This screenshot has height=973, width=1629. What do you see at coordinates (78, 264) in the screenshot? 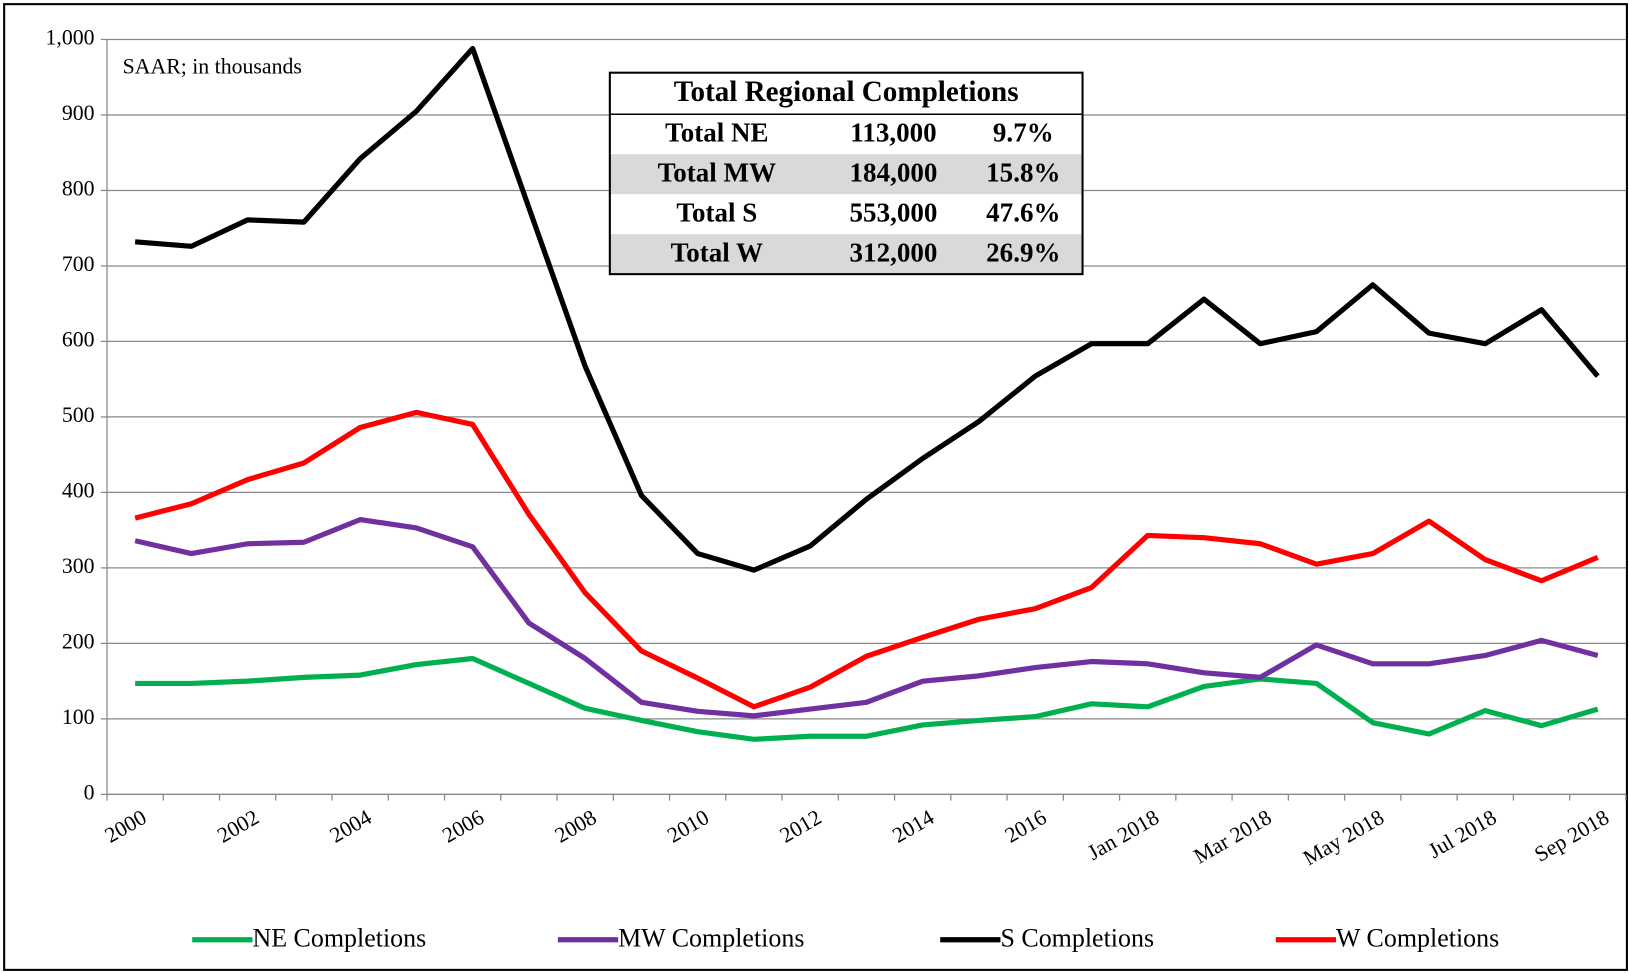
I see `y-tick-label: 700` at bounding box center [78, 264].